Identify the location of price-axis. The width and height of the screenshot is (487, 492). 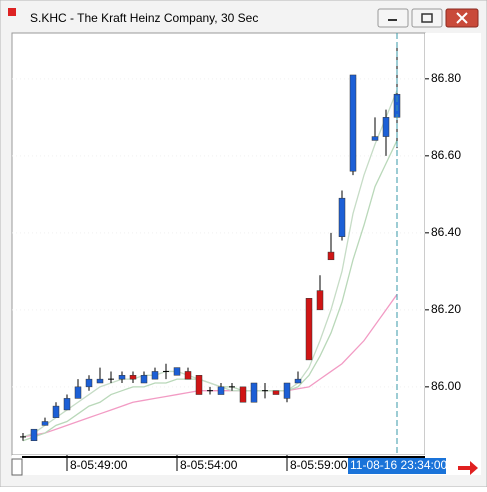
(453, 244).